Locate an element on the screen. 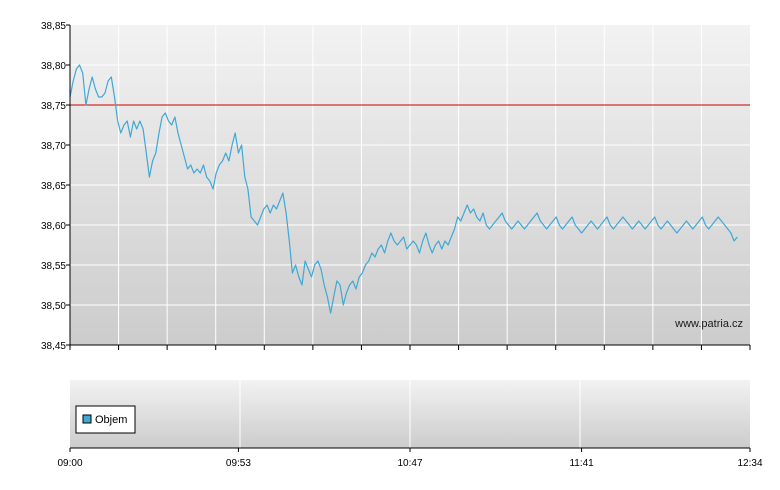 This screenshot has width=780, height=490. volume-x-tick-label: 10:47 is located at coordinates (409, 463).